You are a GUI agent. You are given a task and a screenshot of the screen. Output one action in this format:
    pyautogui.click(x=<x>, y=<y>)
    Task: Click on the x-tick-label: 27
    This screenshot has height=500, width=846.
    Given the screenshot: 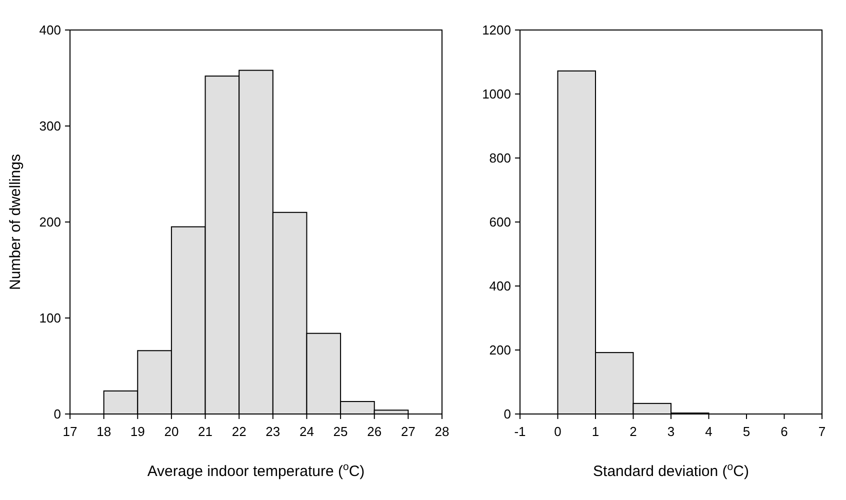 What is the action you would take?
    pyautogui.click(x=408, y=431)
    